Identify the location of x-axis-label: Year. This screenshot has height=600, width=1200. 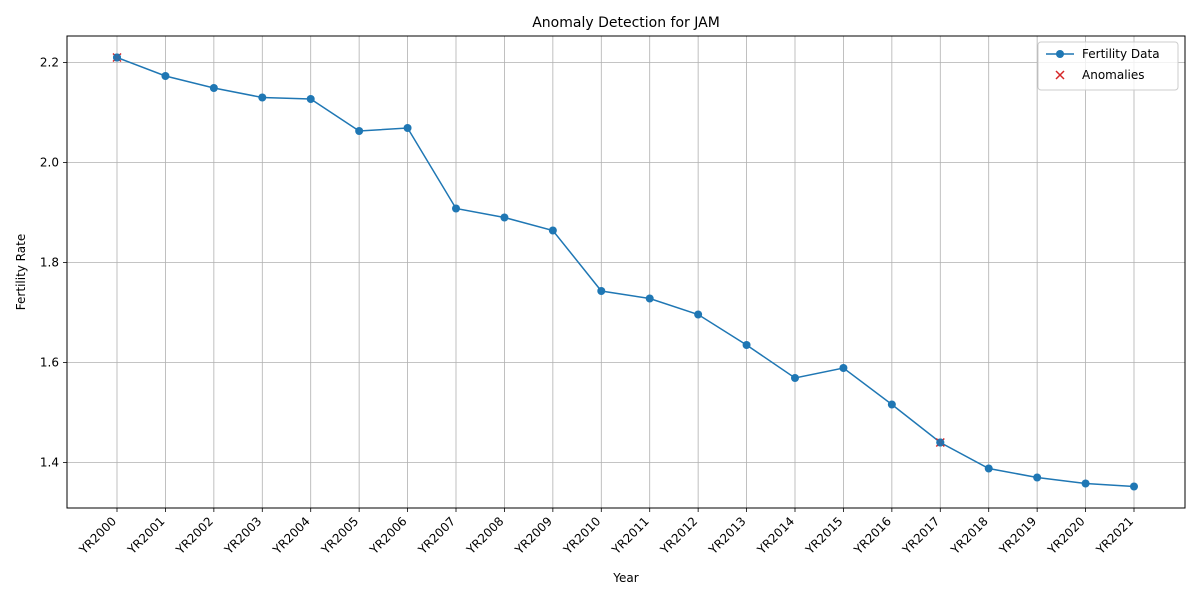
(625, 578).